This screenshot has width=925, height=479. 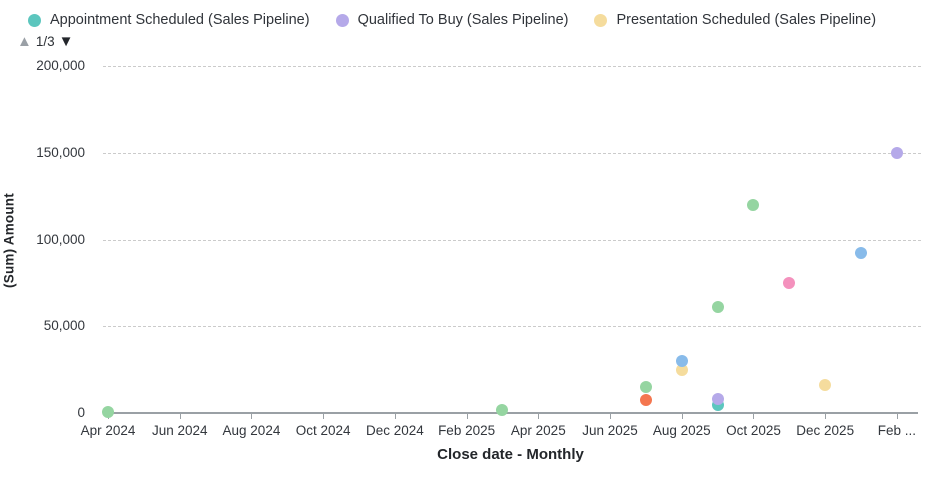 What do you see at coordinates (323, 430) in the screenshot?
I see `x-tick-label: Oct 2024` at bounding box center [323, 430].